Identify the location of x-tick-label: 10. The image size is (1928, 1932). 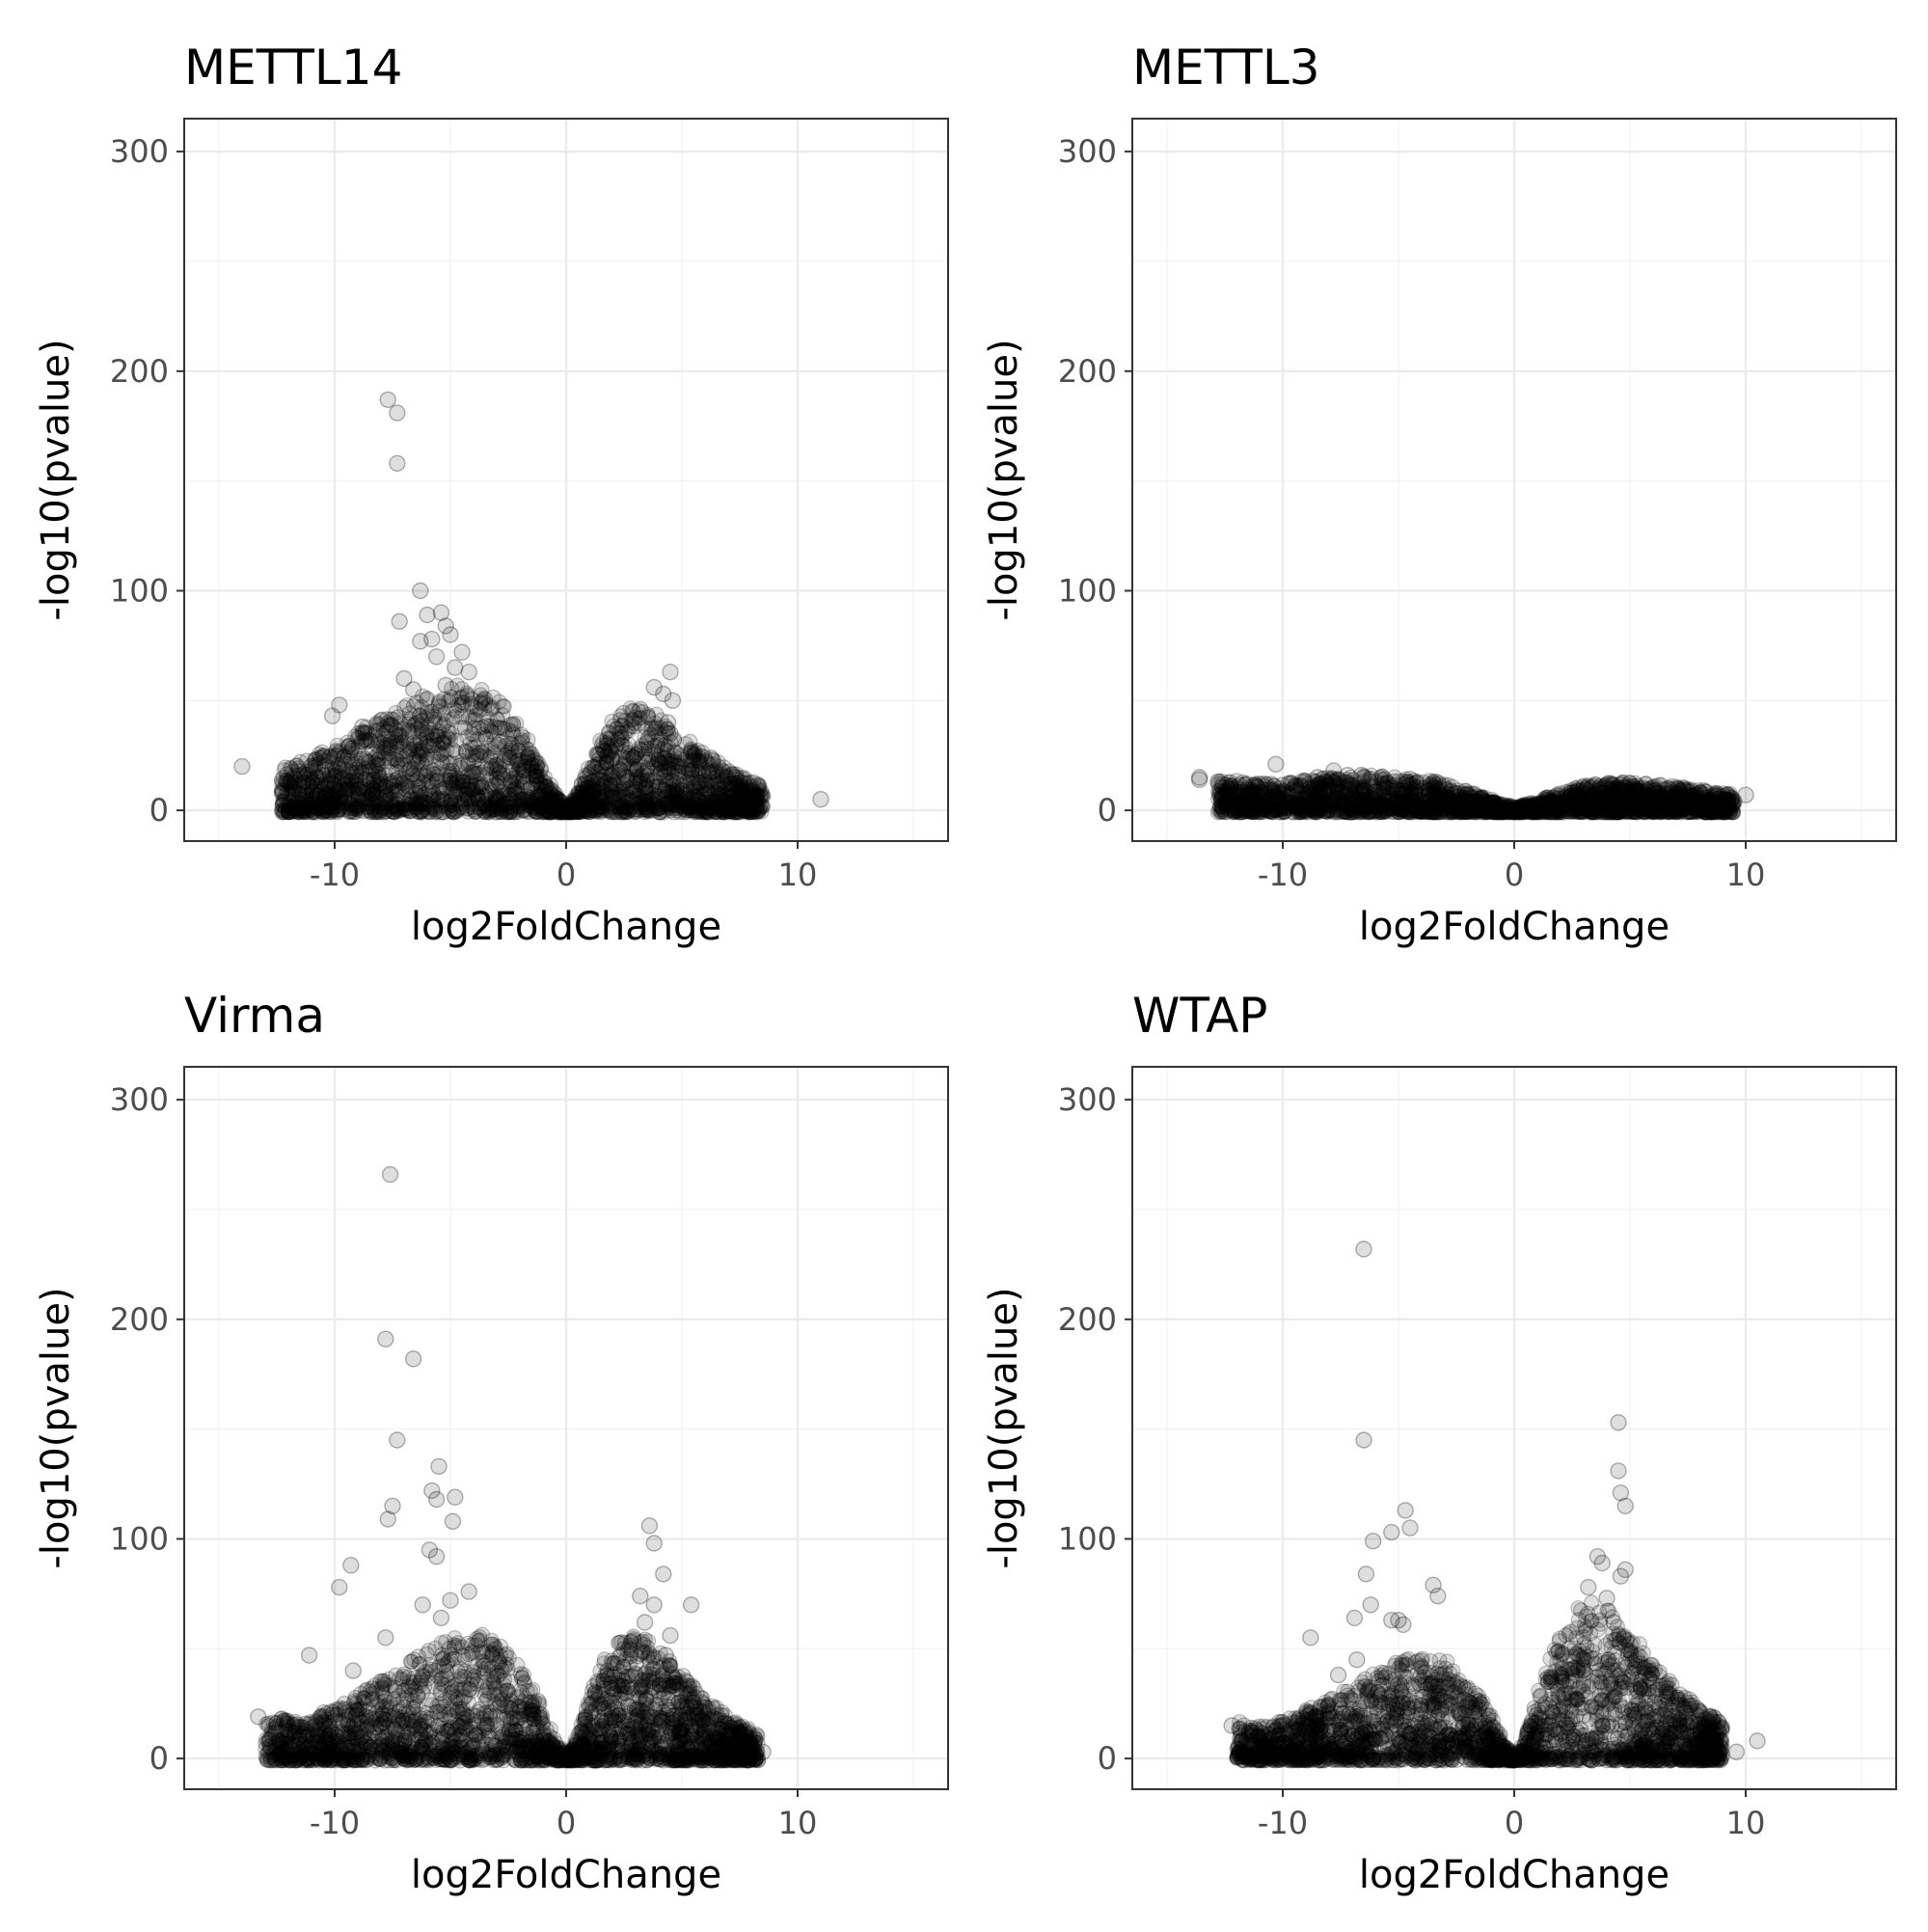
(798, 875).